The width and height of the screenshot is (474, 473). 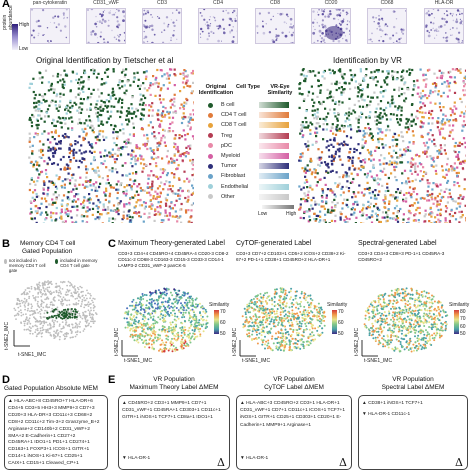 What do you see at coordinates (15, 37) in the screenshot?
I see `abundance-scale` at bounding box center [15, 37].